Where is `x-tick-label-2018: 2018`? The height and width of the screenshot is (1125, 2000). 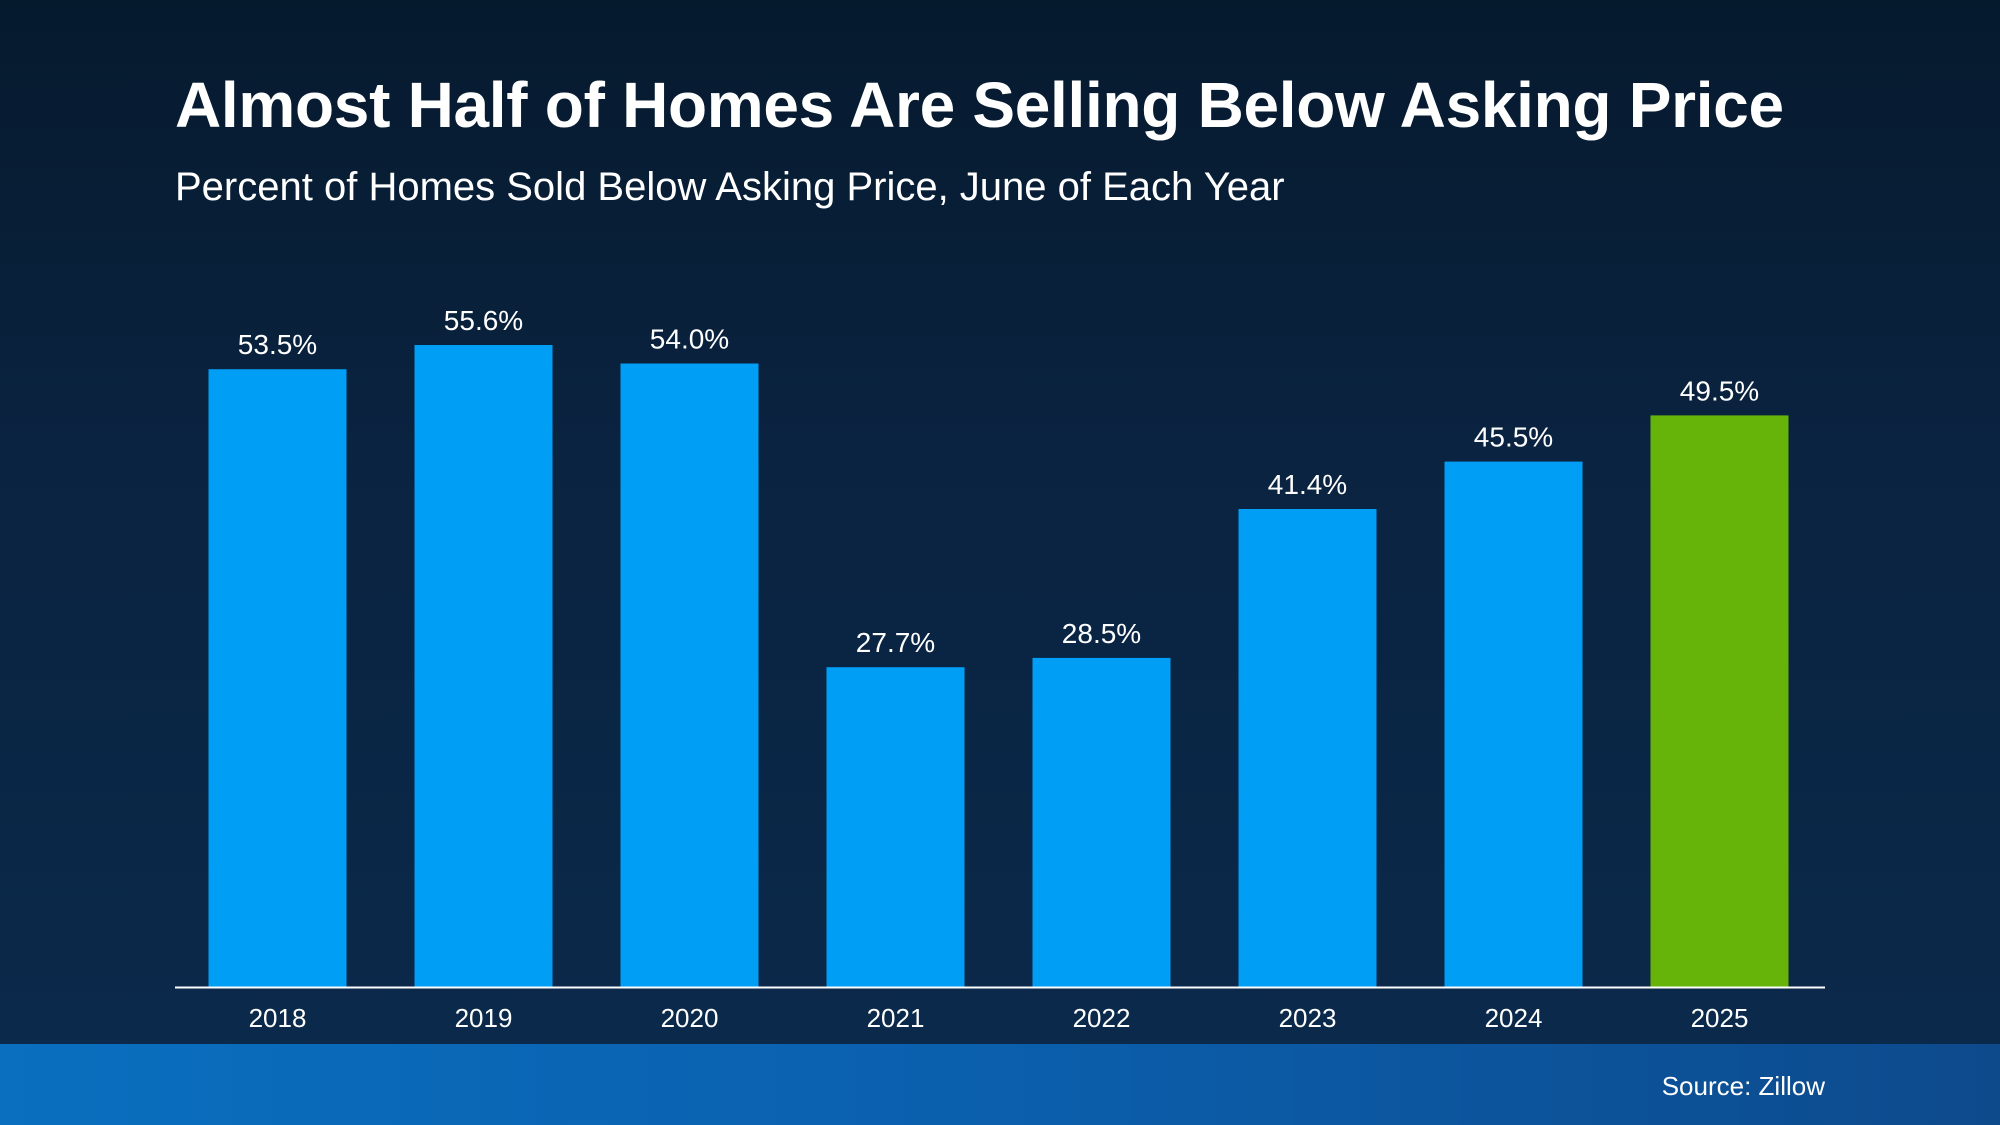 x-tick-label-2018: 2018 is located at coordinates (278, 1018).